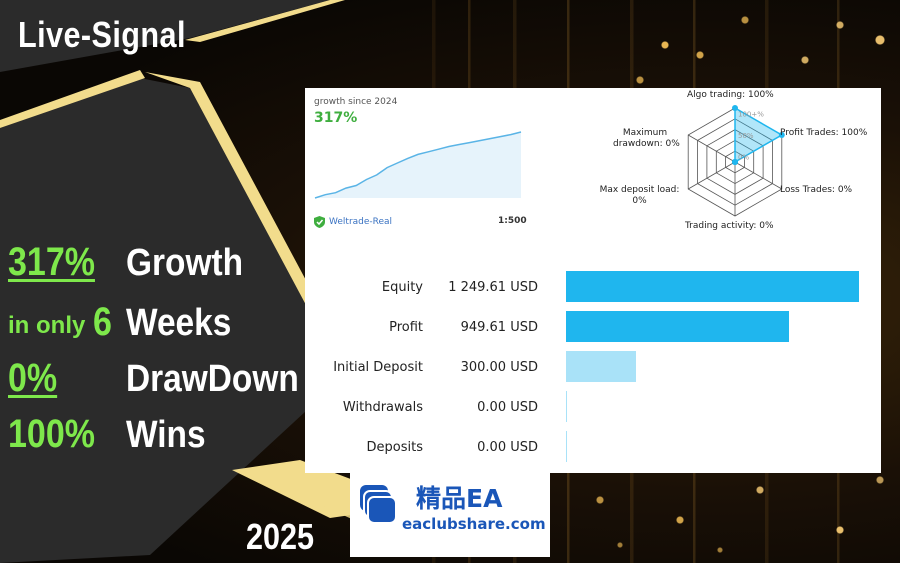 This screenshot has height=563, width=900. What do you see at coordinates (47, 325) in the screenshot?
I see `stat-weeks-prefix: in only` at bounding box center [47, 325].